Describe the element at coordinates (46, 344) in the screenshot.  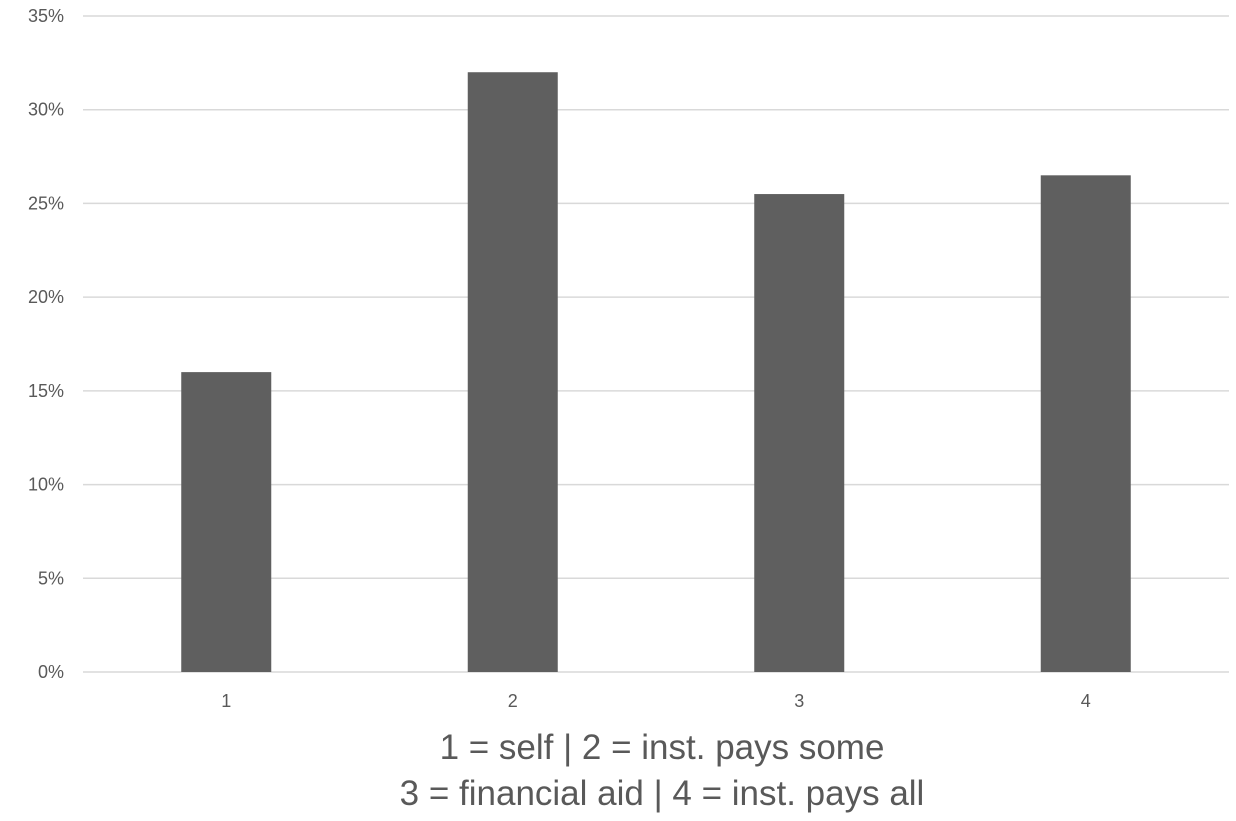
I see `y-axis-tick-labels: 0% 5% 10% 15% 20% 25% 30% 35%` at that location.